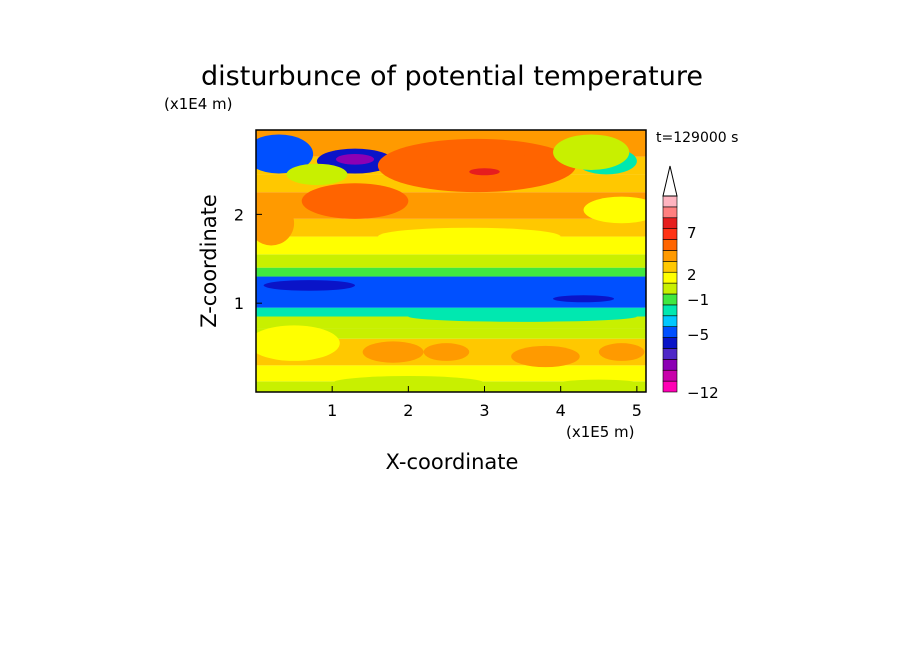 This screenshot has height=654, width=904. I want to click on x-axis-label: X-coordinate, so click(452, 462).